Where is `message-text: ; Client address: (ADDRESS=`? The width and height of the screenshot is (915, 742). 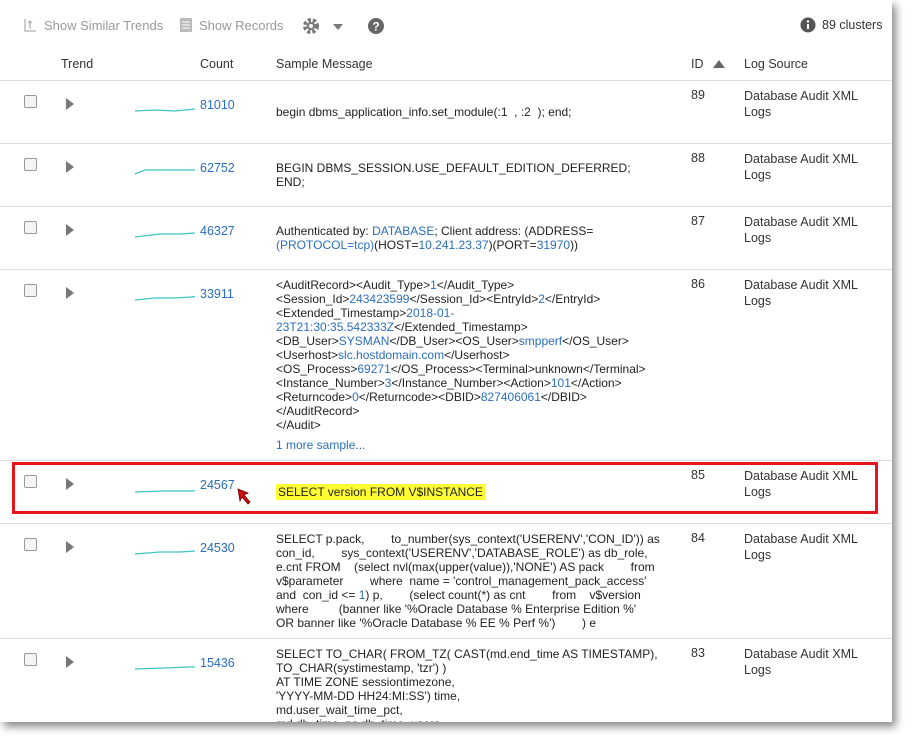
message-text: ; Client address: (ADDRESS= is located at coordinates (514, 231).